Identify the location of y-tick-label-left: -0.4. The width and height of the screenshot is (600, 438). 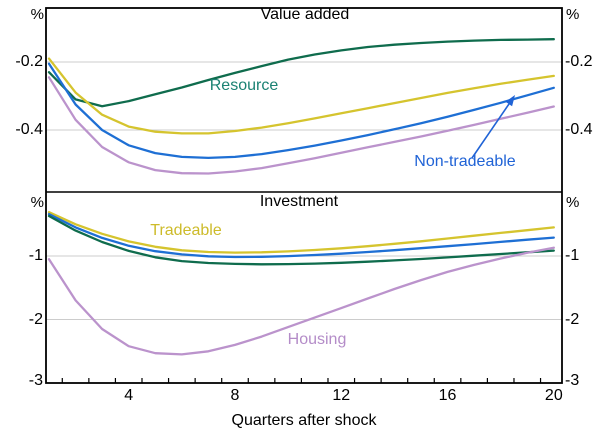
(29, 129).